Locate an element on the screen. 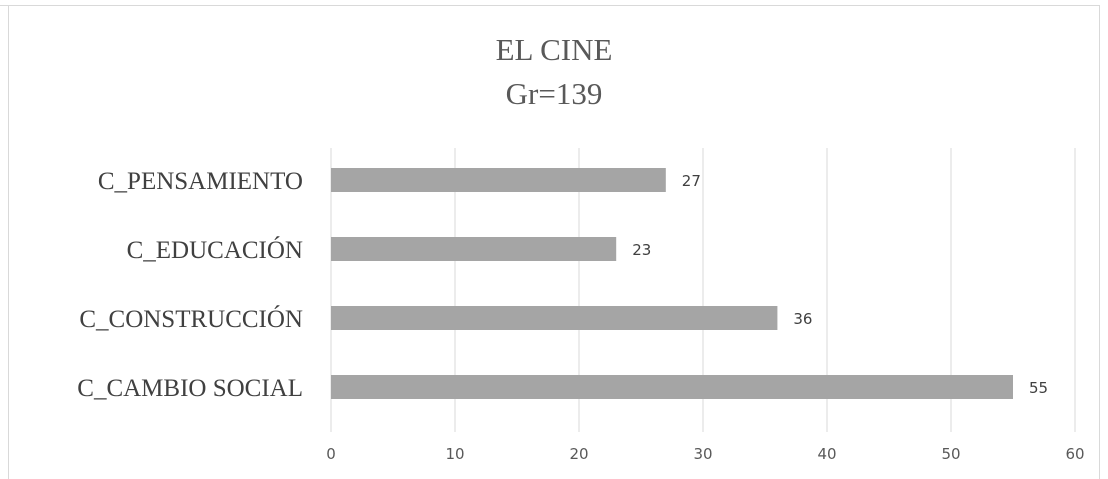 This screenshot has height=479, width=1108. x-tick-label-60: 60 is located at coordinates (1074, 454).